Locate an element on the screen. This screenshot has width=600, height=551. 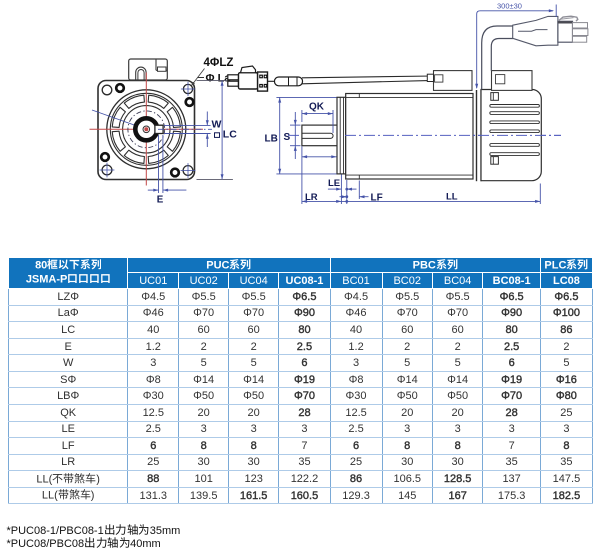
svg-text: LL is located at coordinates (452, 196).